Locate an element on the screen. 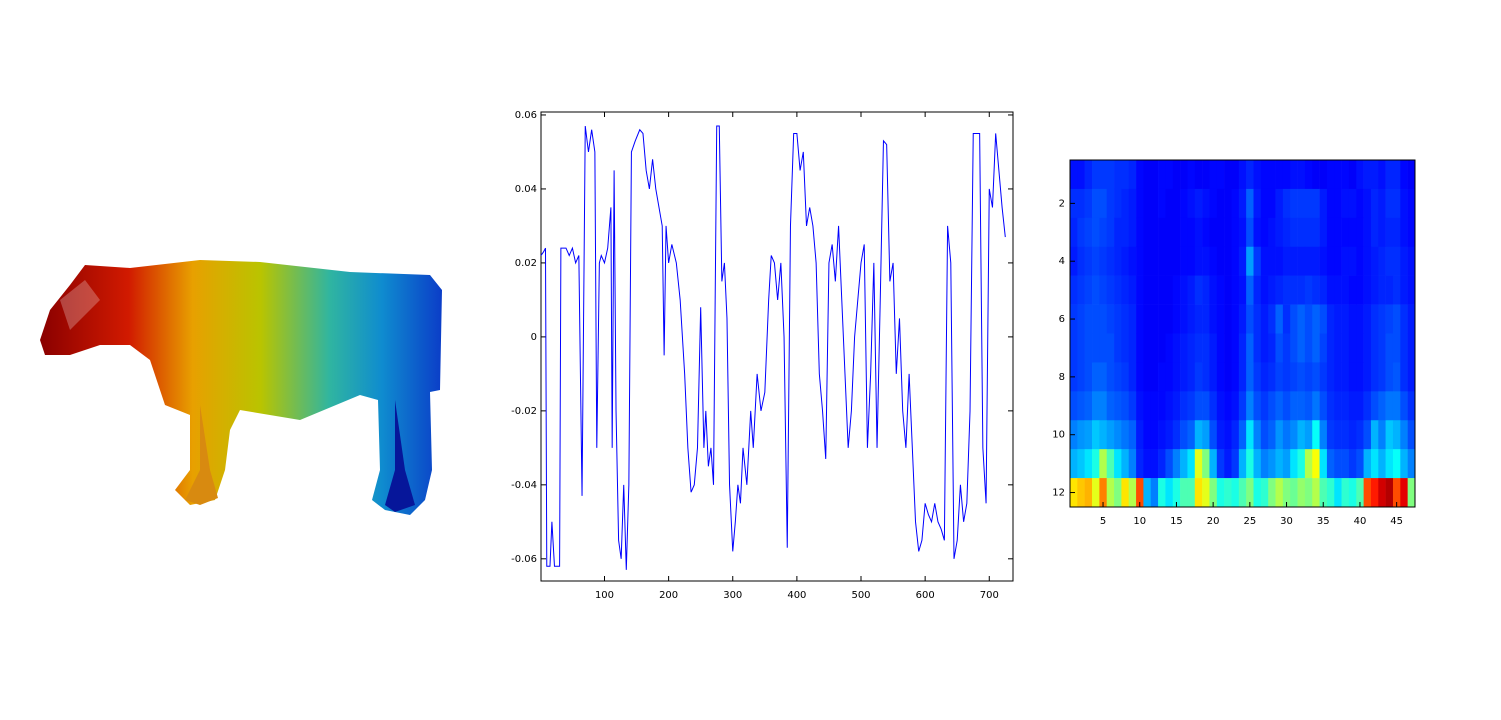 The width and height of the screenshot is (1501, 720). heatmap: 5 10 15 20 25 30 35 40 45 2 4 6 8 10 12 is located at coordinates (1234, 343).